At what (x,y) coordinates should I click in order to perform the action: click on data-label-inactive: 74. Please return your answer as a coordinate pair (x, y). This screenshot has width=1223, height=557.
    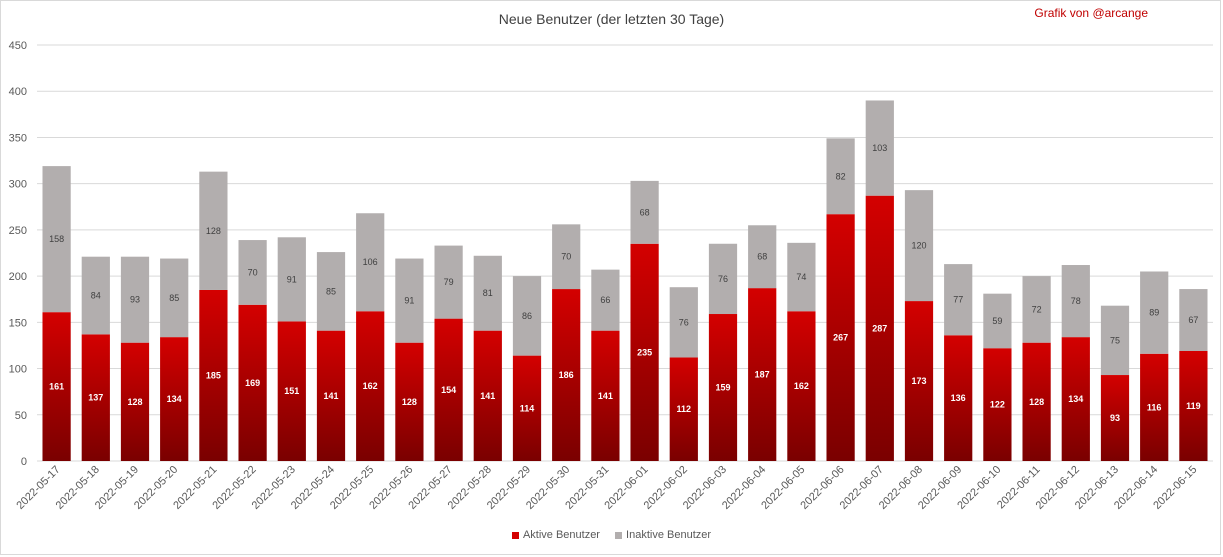
    Looking at the image, I should click on (801, 277).